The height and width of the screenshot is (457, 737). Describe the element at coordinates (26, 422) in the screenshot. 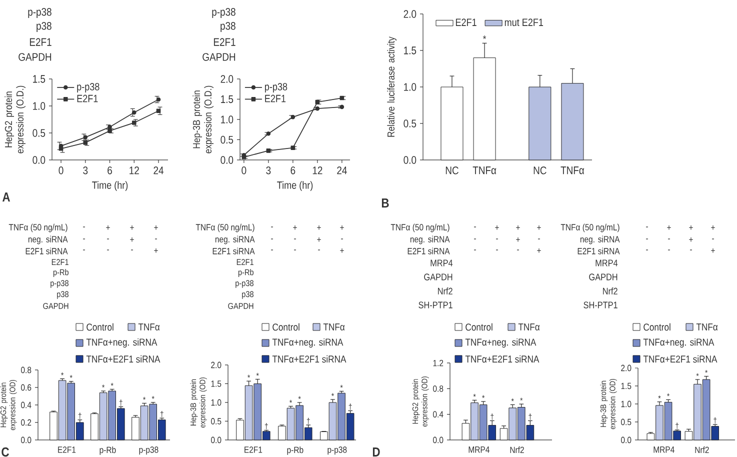

I see `y-tick-label: 0.2` at that location.